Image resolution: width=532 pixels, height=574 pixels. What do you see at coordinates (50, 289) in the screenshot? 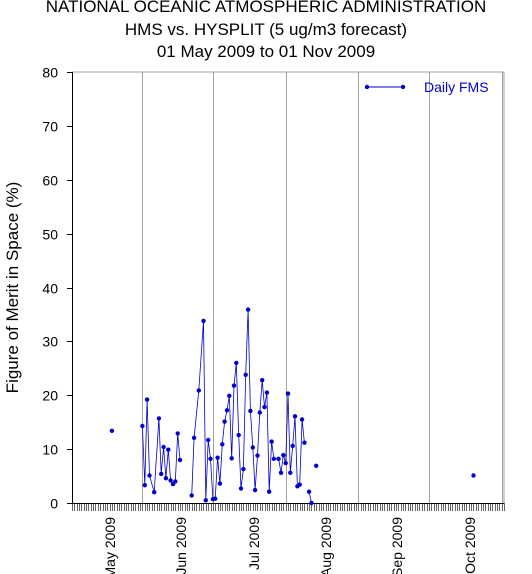
I see `y-tick-label: 40` at bounding box center [50, 289].